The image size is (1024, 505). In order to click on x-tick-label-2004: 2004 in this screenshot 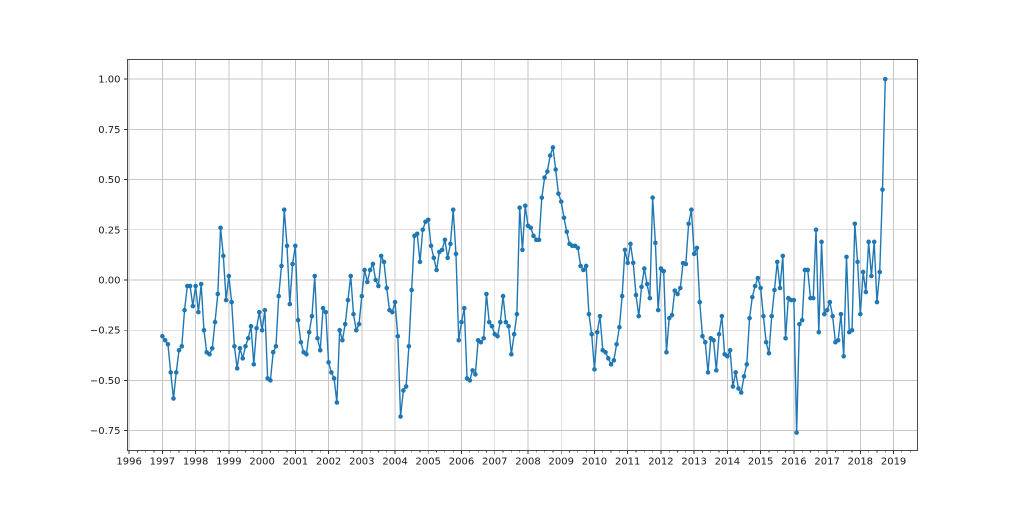, I will do `click(394, 462)`.